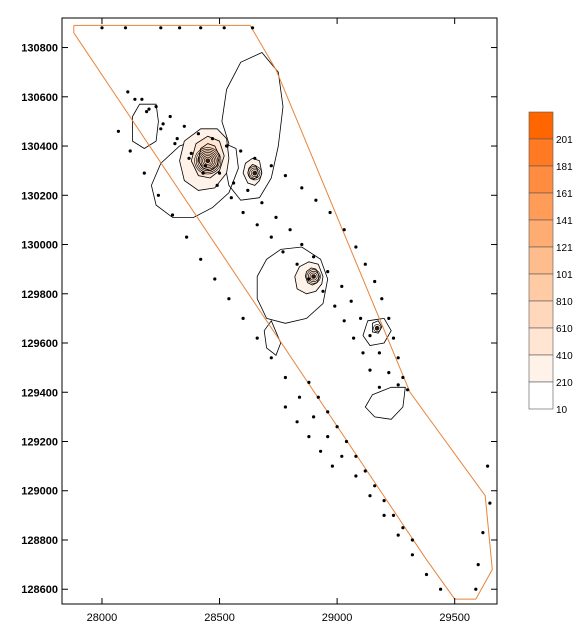  I want to click on x-tick-label-2: 29000, so click(337, 618).